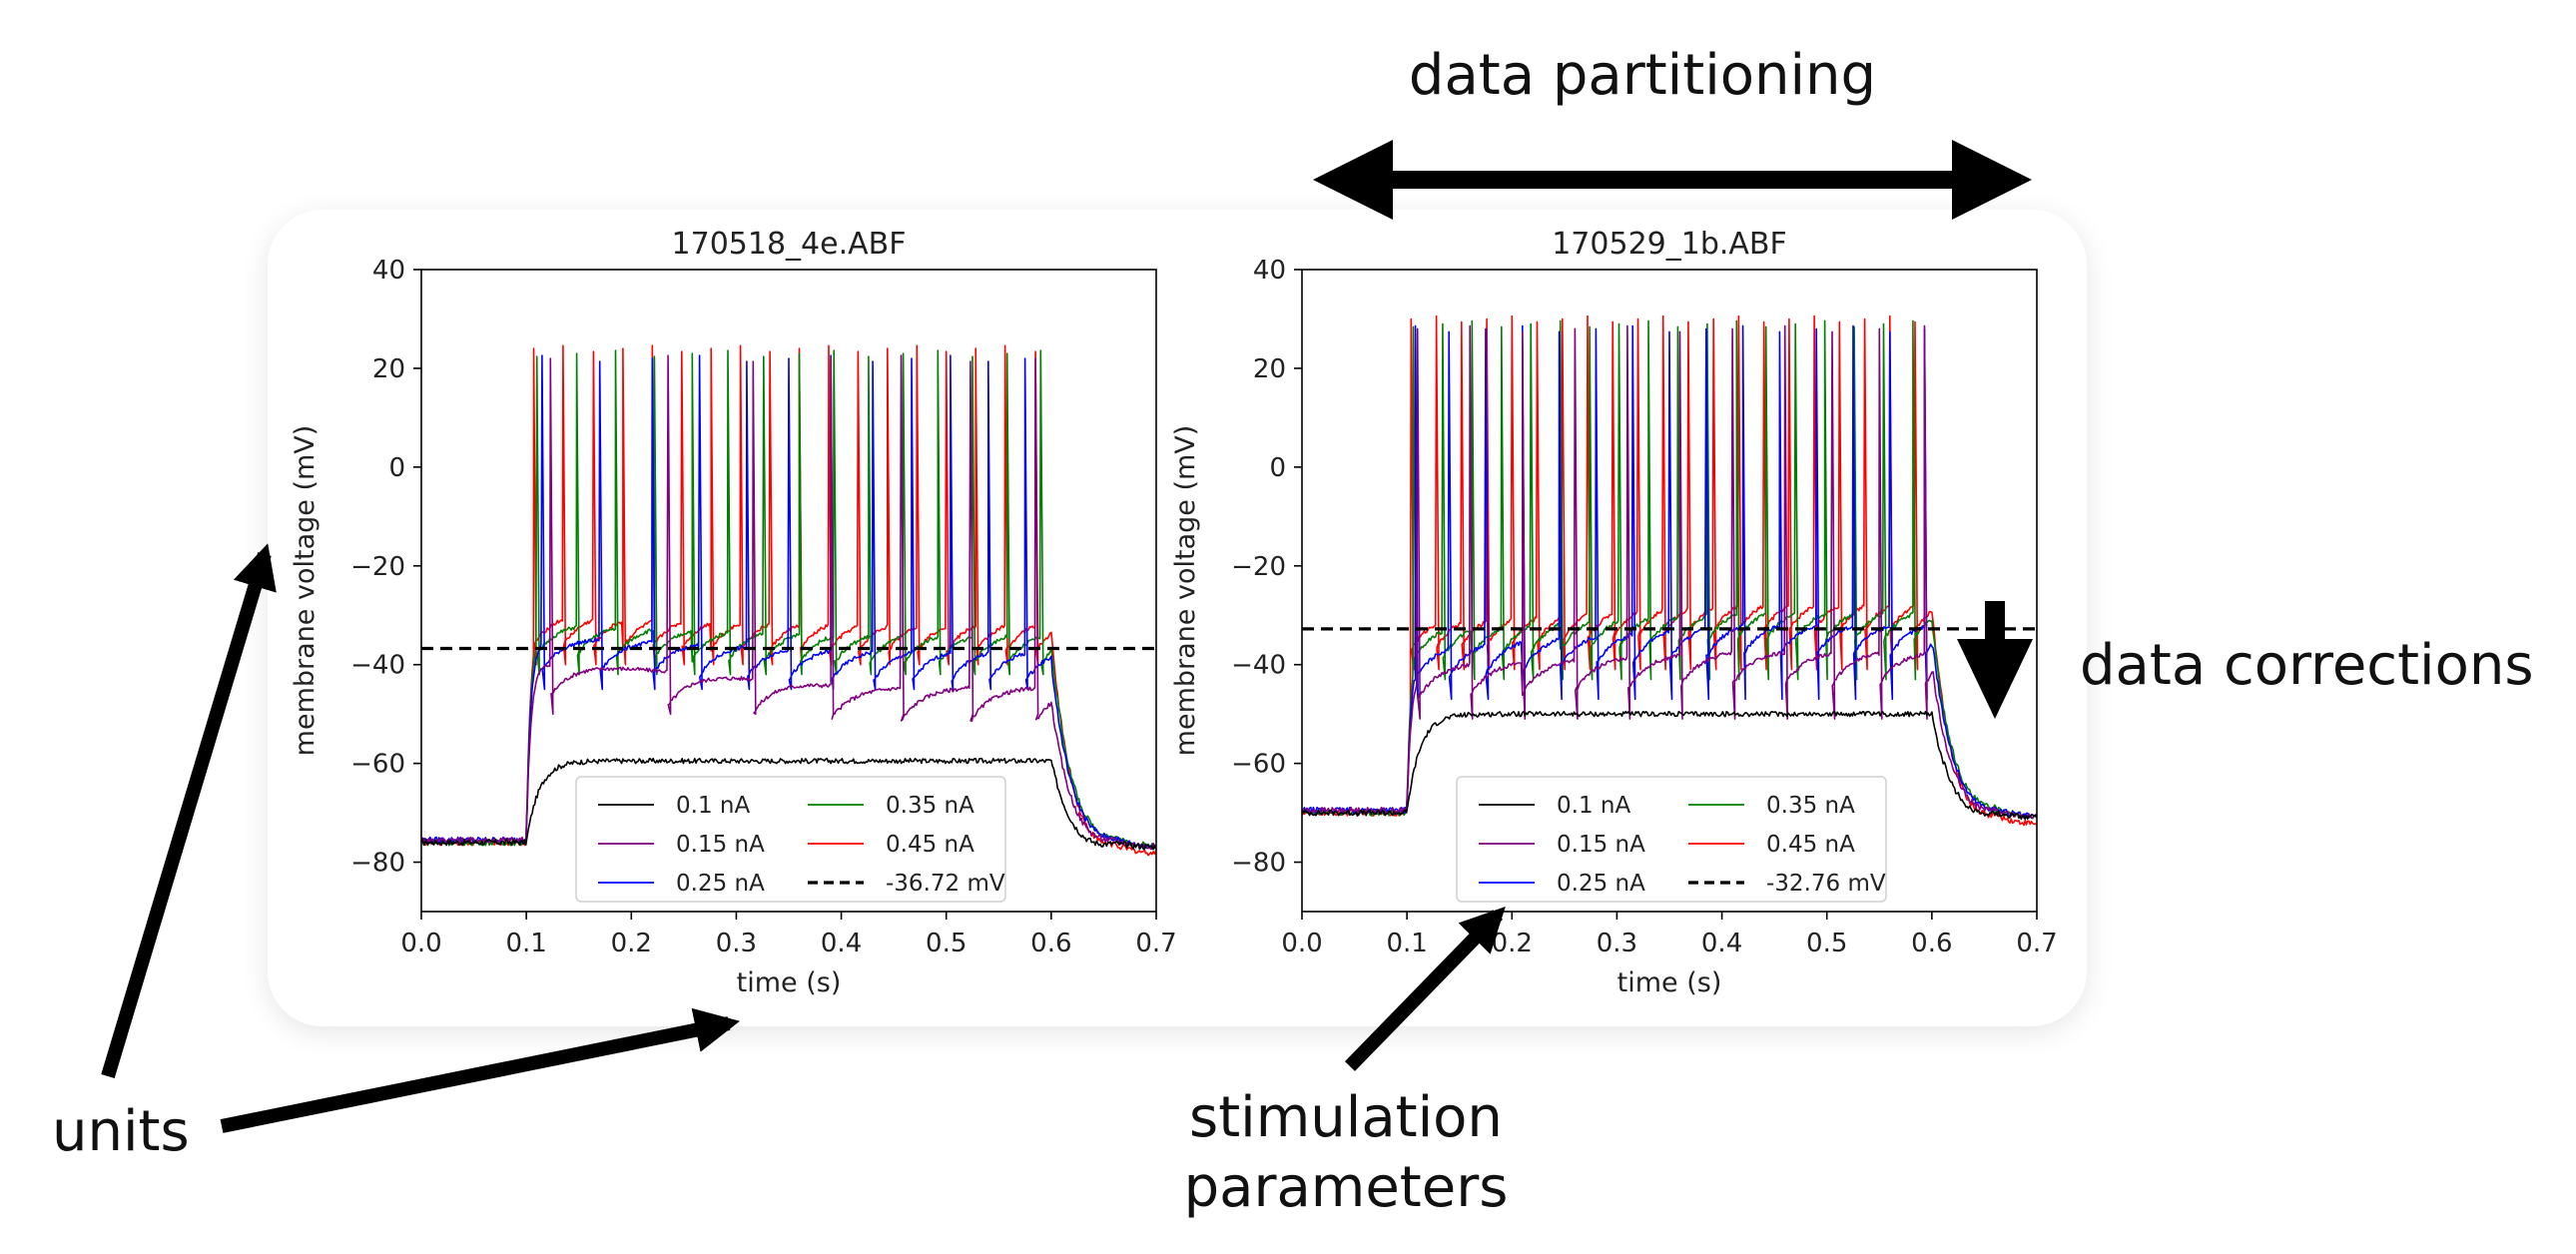  What do you see at coordinates (121, 1131) in the screenshot?
I see `annotation-units: units` at bounding box center [121, 1131].